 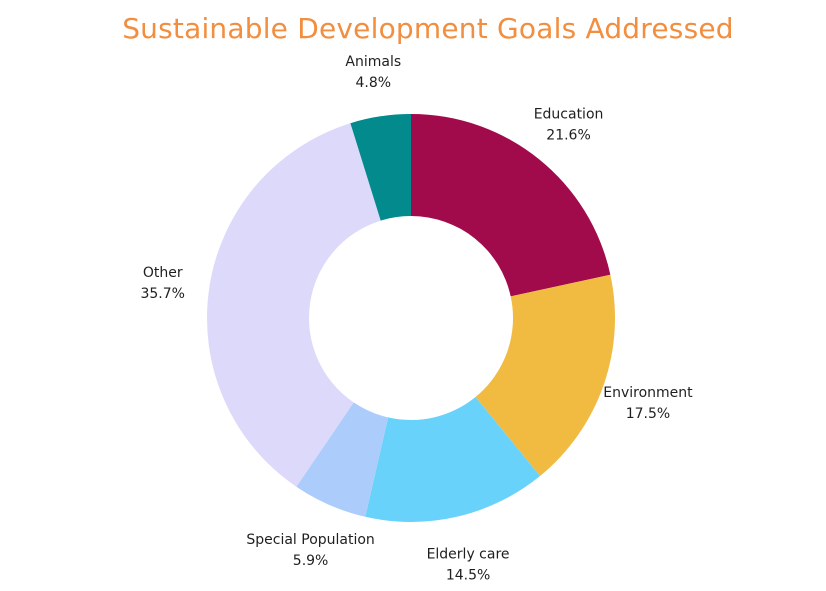 What do you see at coordinates (648, 403) in the screenshot?
I see `slice-label: Environment 17.5%` at bounding box center [648, 403].